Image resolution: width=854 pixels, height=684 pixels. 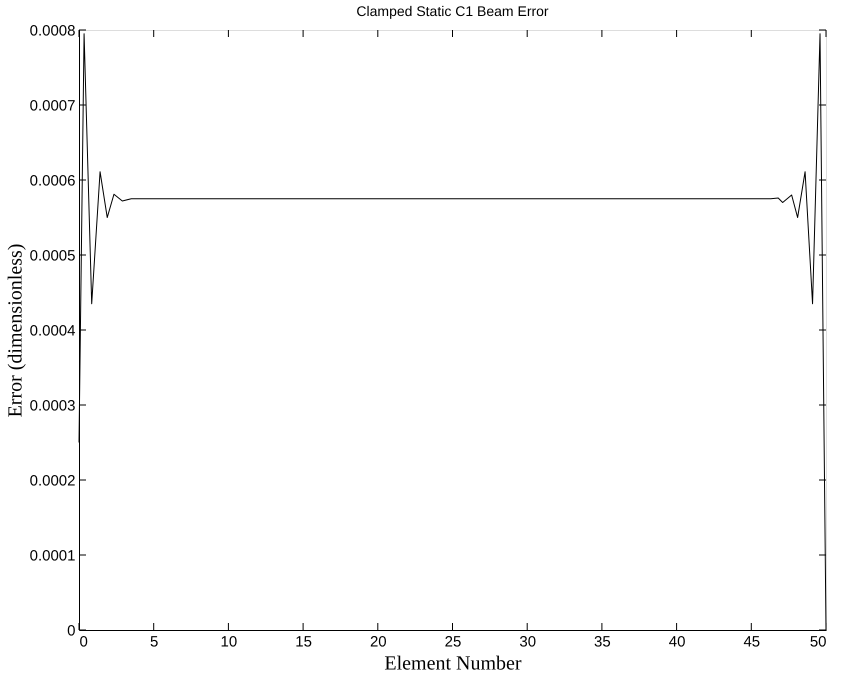 I want to click on x-tick-label: 45, so click(x=751, y=642).